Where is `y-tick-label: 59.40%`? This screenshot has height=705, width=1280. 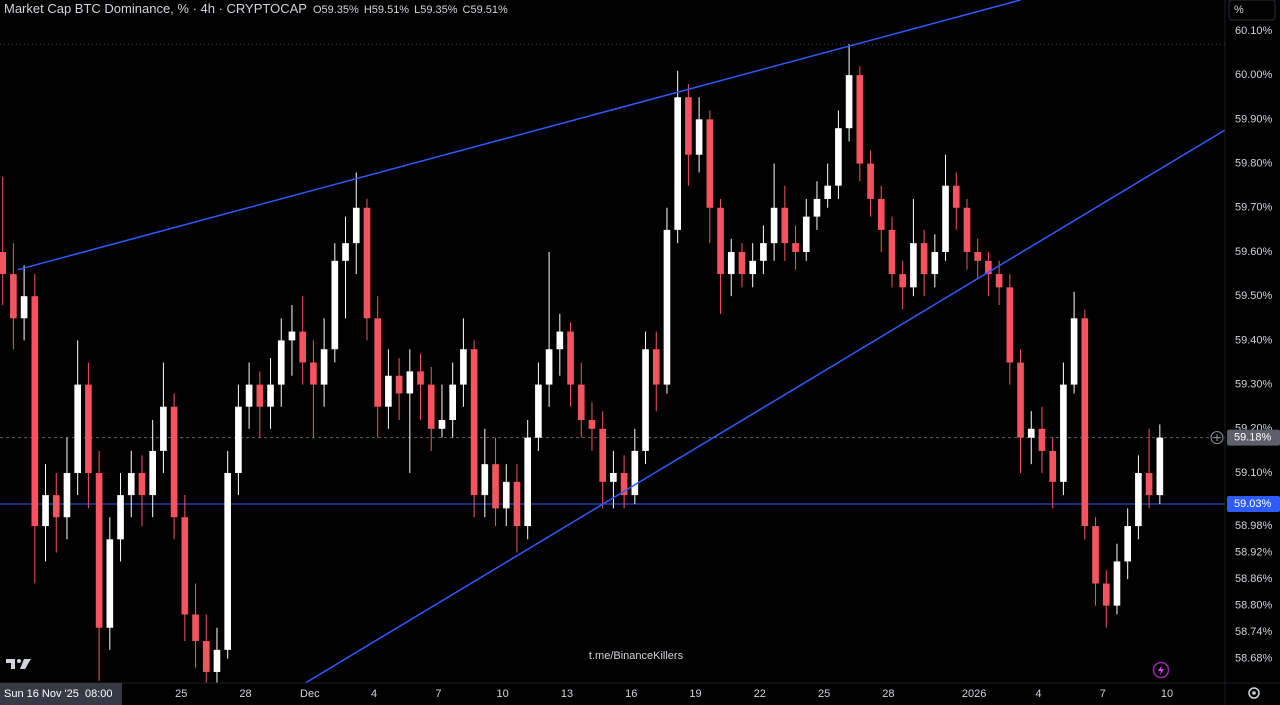
y-tick-label: 59.40% is located at coordinates (1254, 340).